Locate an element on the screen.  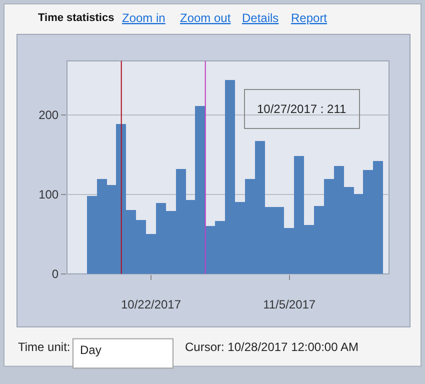
text: Details is located at coordinates (260, 18).